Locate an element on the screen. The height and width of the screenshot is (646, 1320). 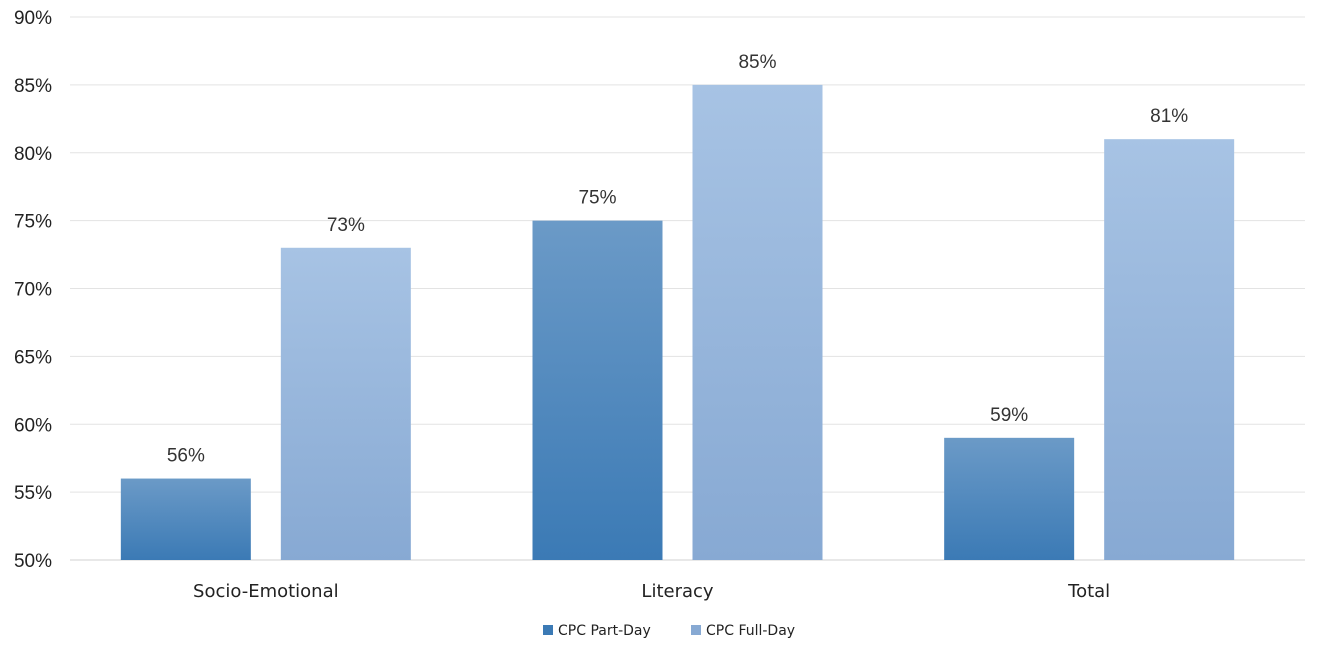
y-tick-label: 80% is located at coordinates (33, 154).